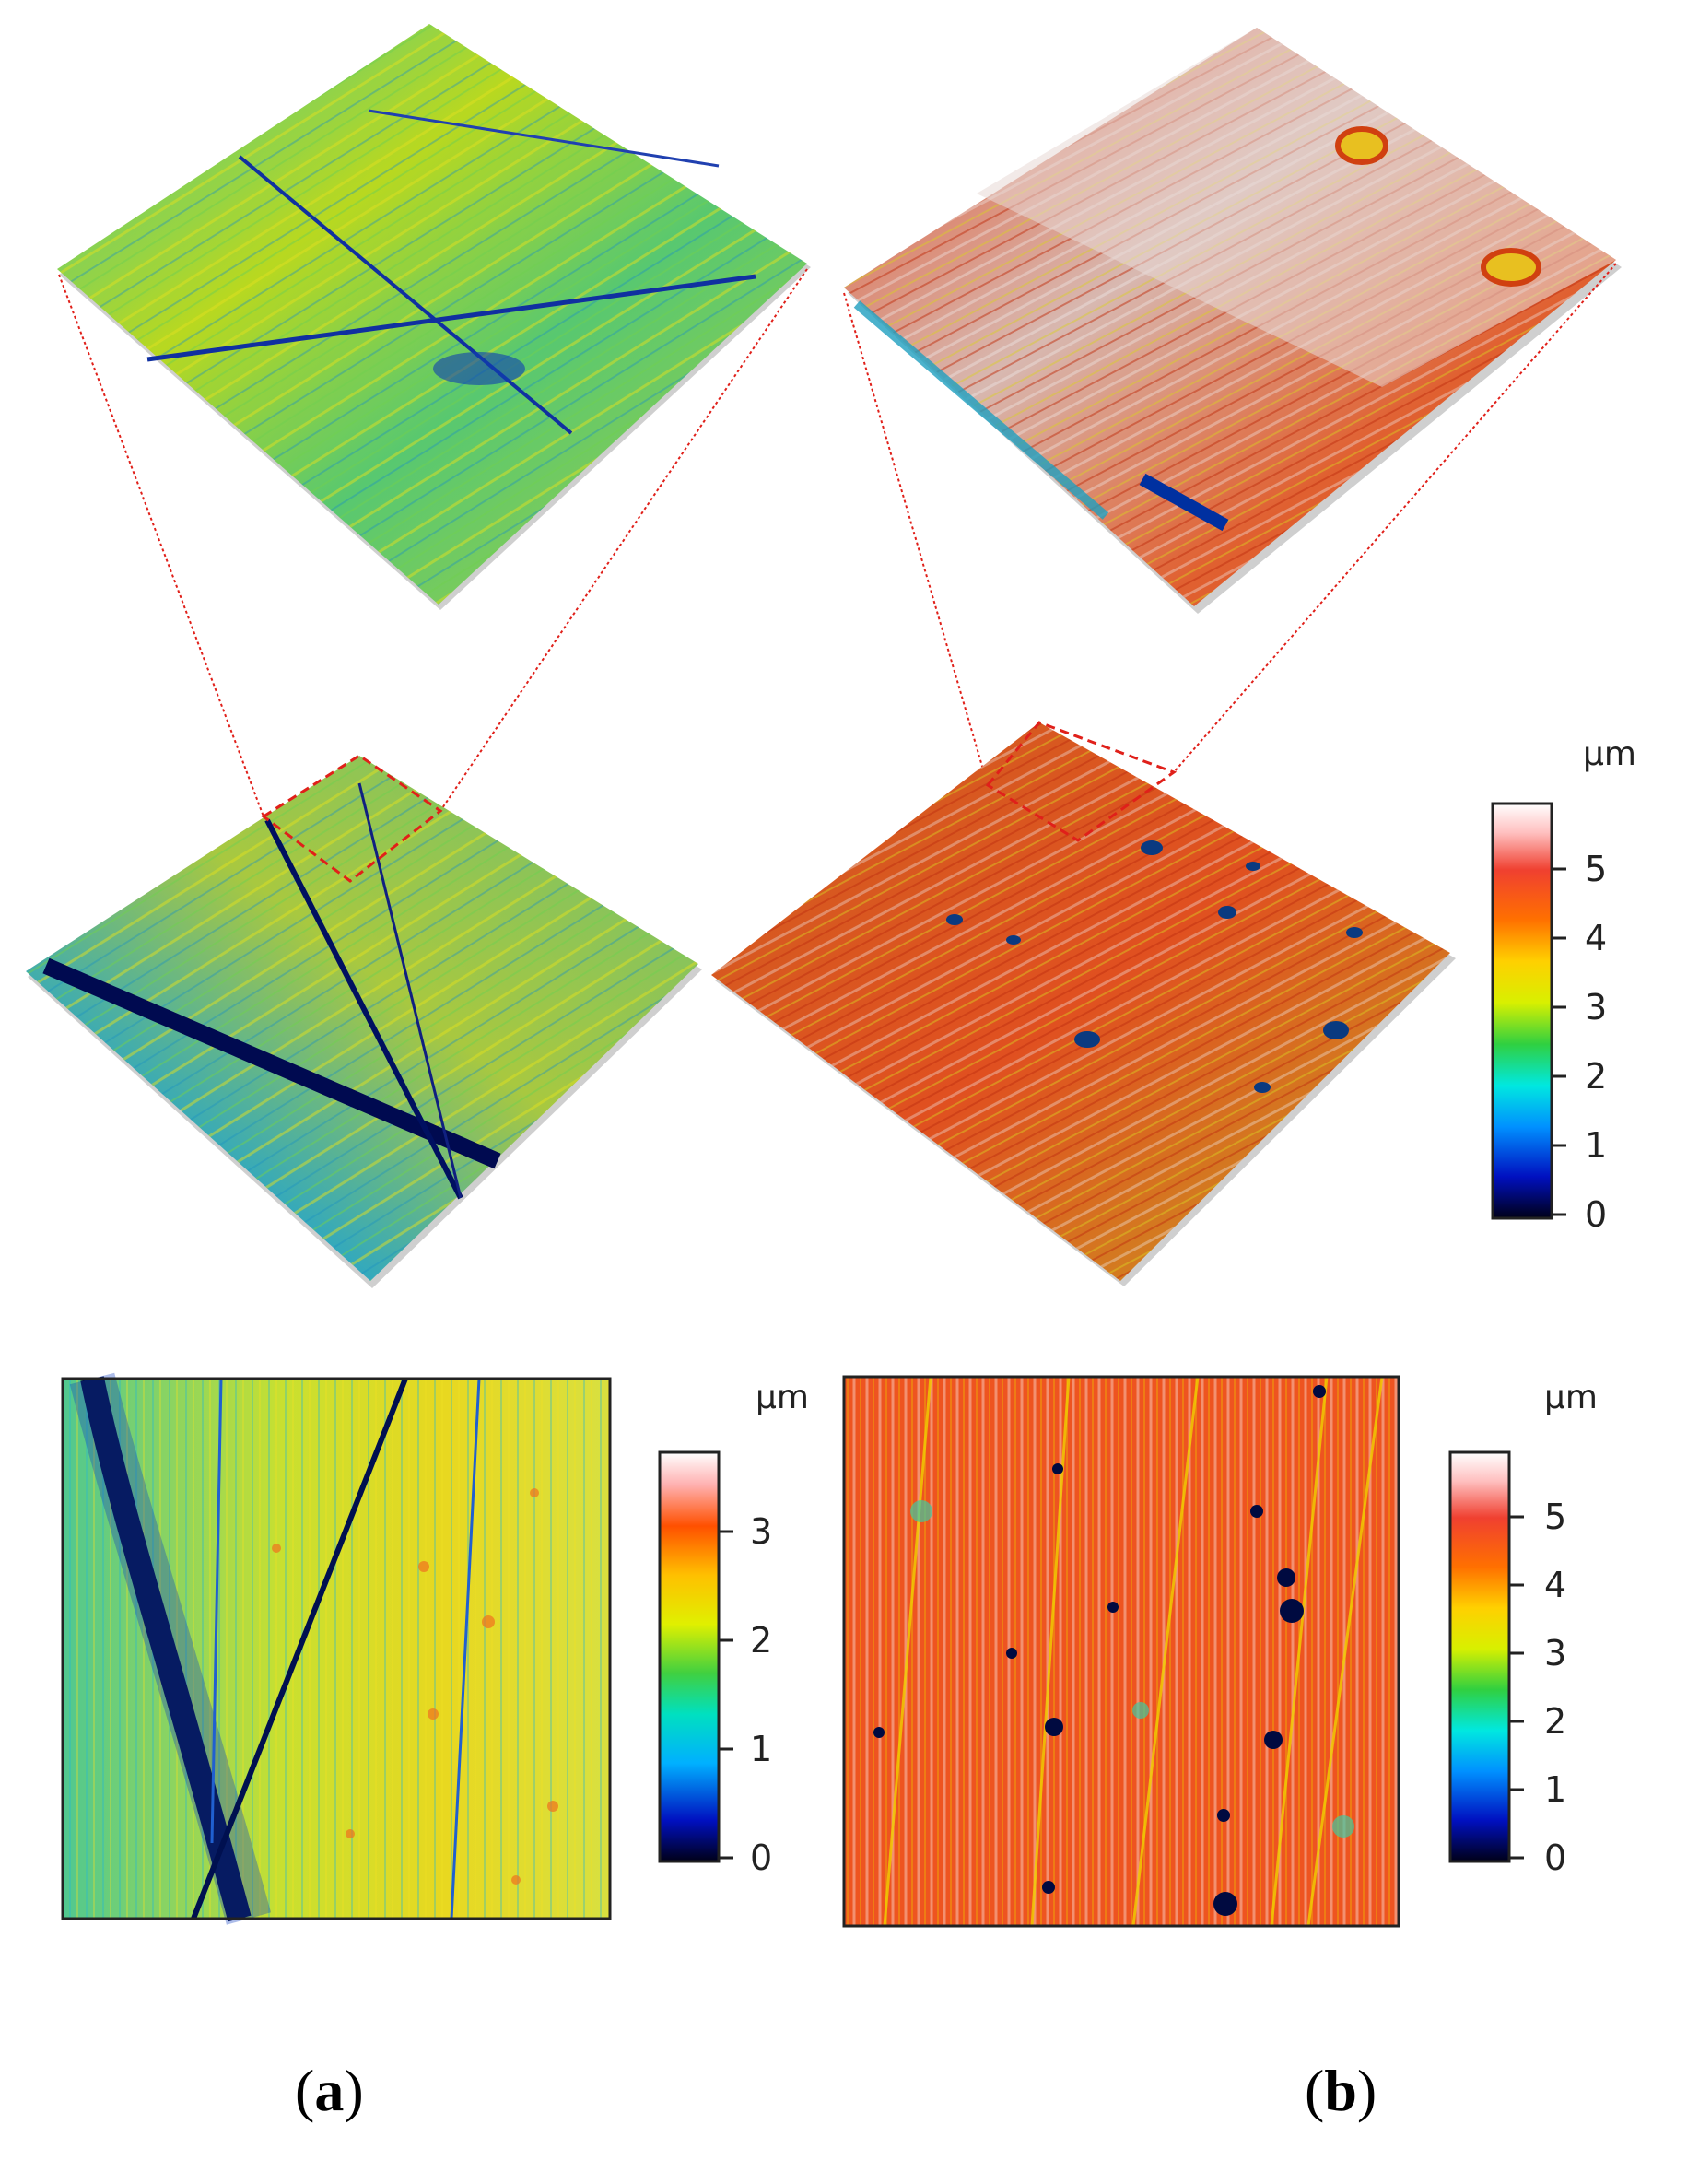  I want to click on colorbar-a-tick: 2, so click(761, 1640).